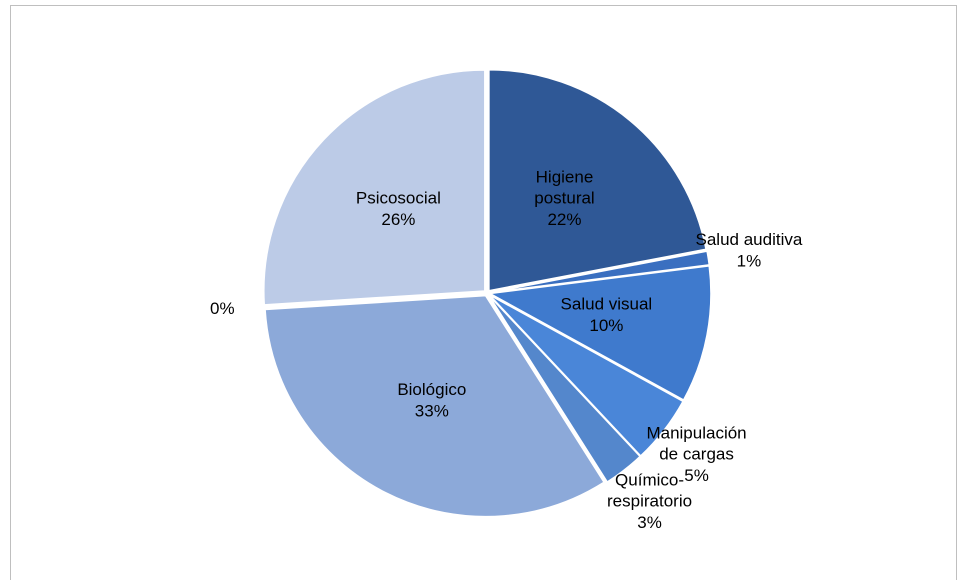  What do you see at coordinates (749, 239) in the screenshot?
I see `slice-label: Salud auditiva` at bounding box center [749, 239].